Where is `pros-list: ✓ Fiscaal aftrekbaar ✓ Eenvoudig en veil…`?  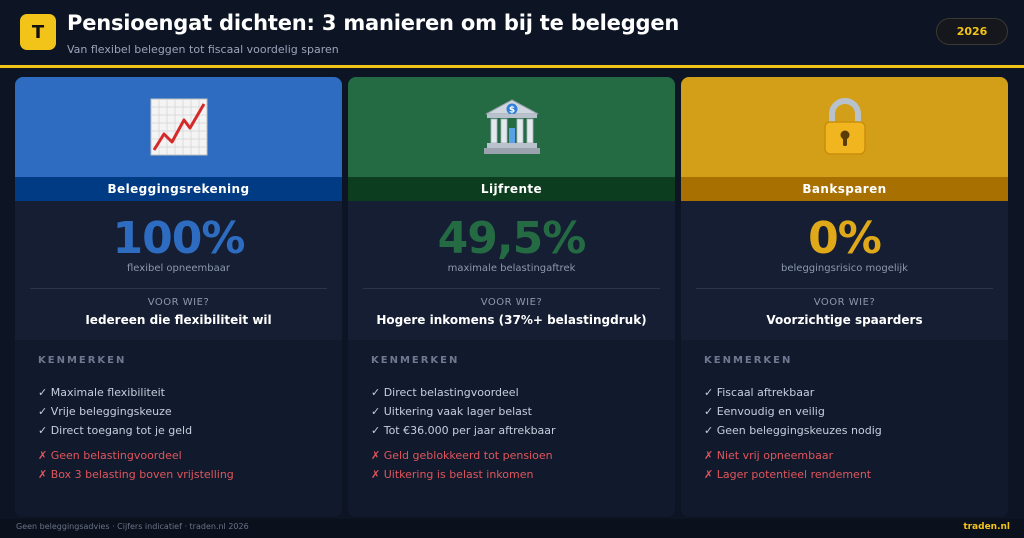 pros-list: ✓ Fiscaal aftrekbaar ✓ Eenvoudig en veil… is located at coordinates (793, 411).